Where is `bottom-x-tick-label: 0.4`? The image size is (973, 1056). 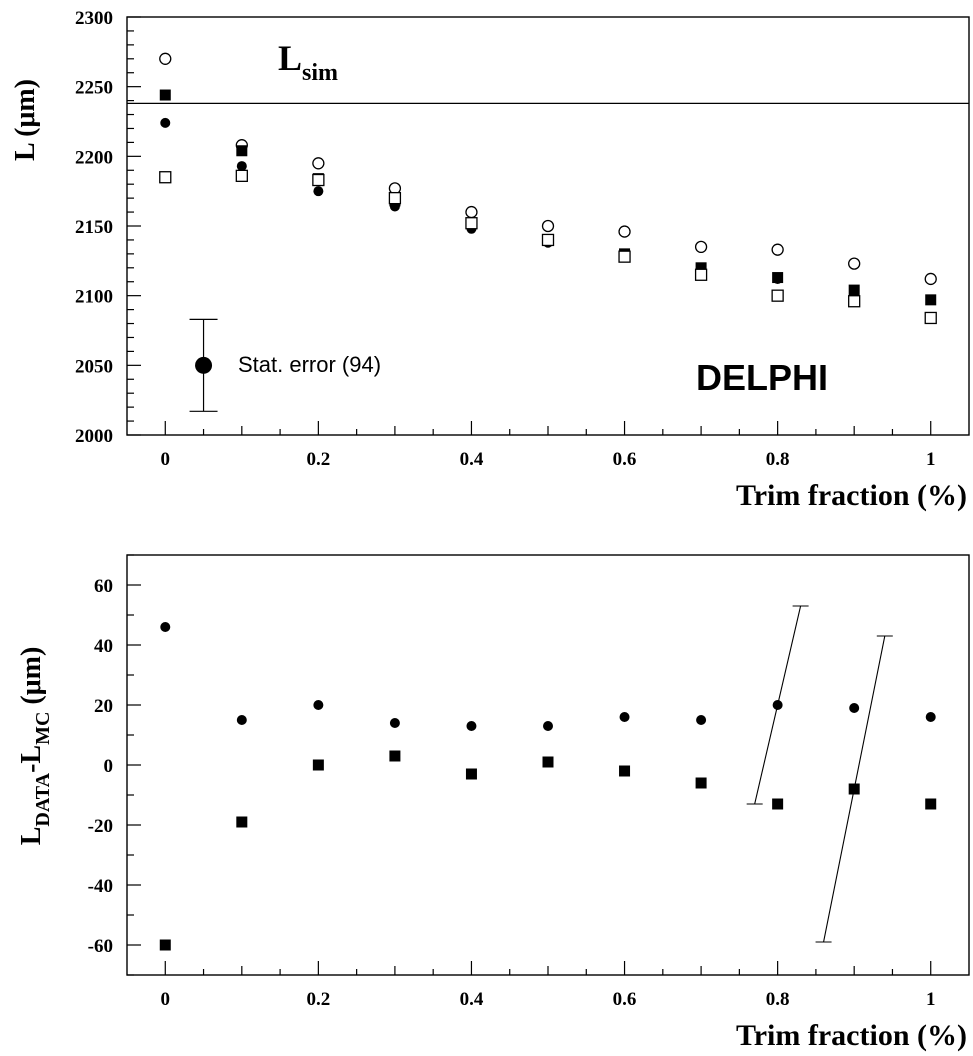 bottom-x-tick-label: 0.4 is located at coordinates (472, 999).